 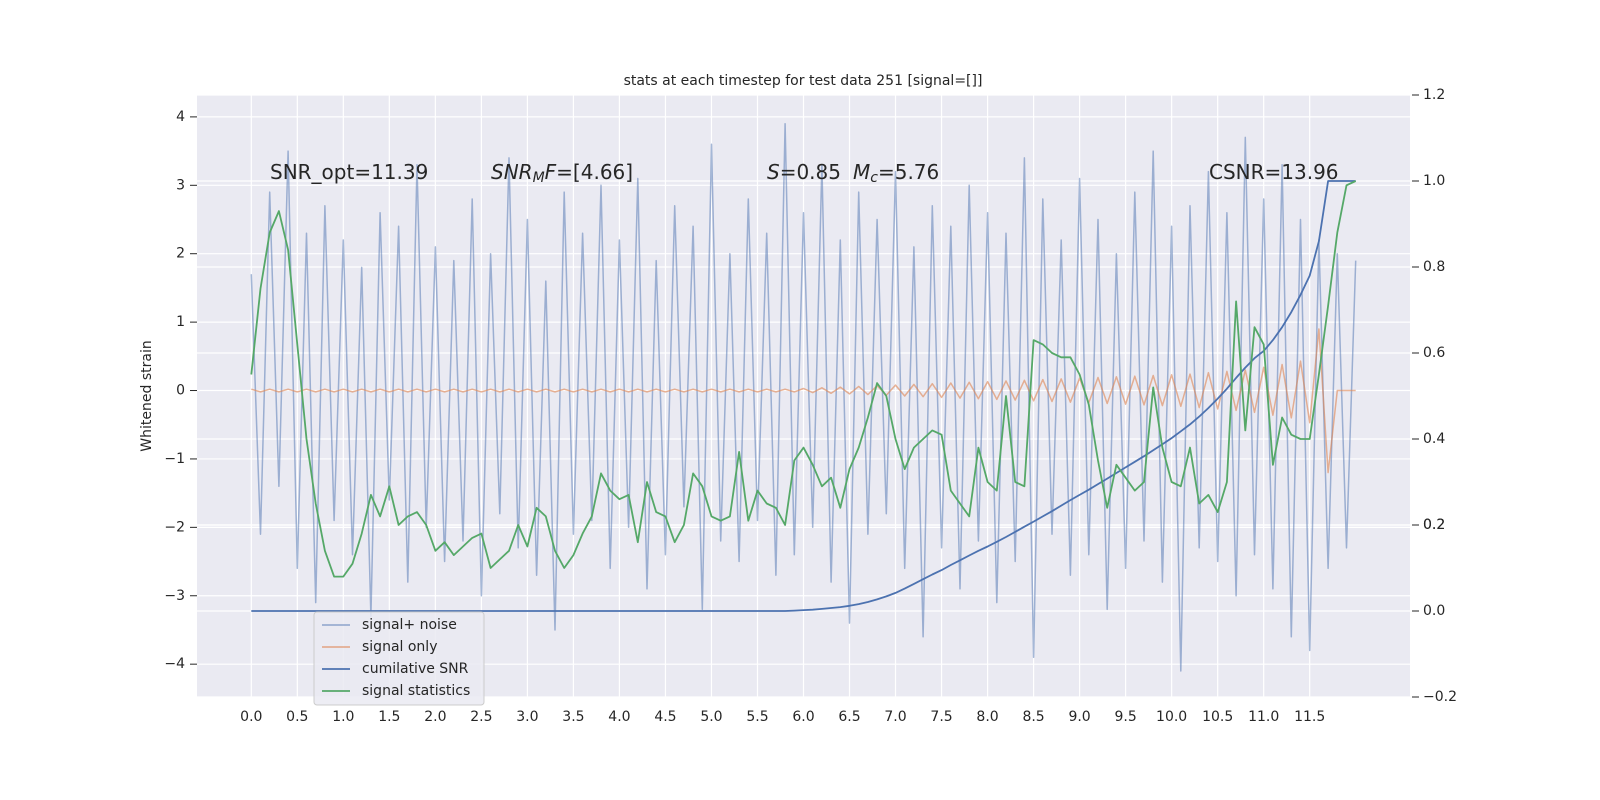 I want to click on y-tick-label: −3, so click(x=174, y=596).